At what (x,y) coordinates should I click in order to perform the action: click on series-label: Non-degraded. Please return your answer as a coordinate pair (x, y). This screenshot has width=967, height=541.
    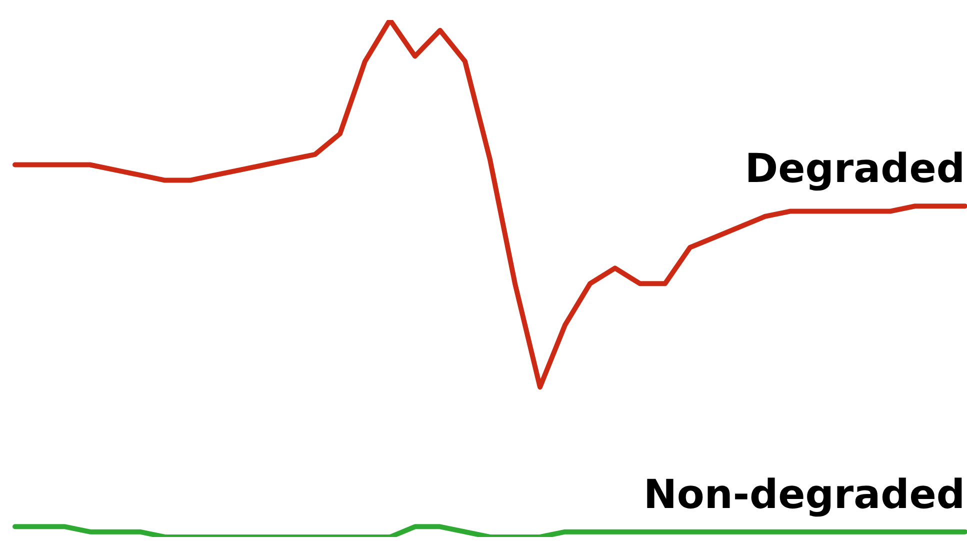
    Looking at the image, I should click on (804, 495).